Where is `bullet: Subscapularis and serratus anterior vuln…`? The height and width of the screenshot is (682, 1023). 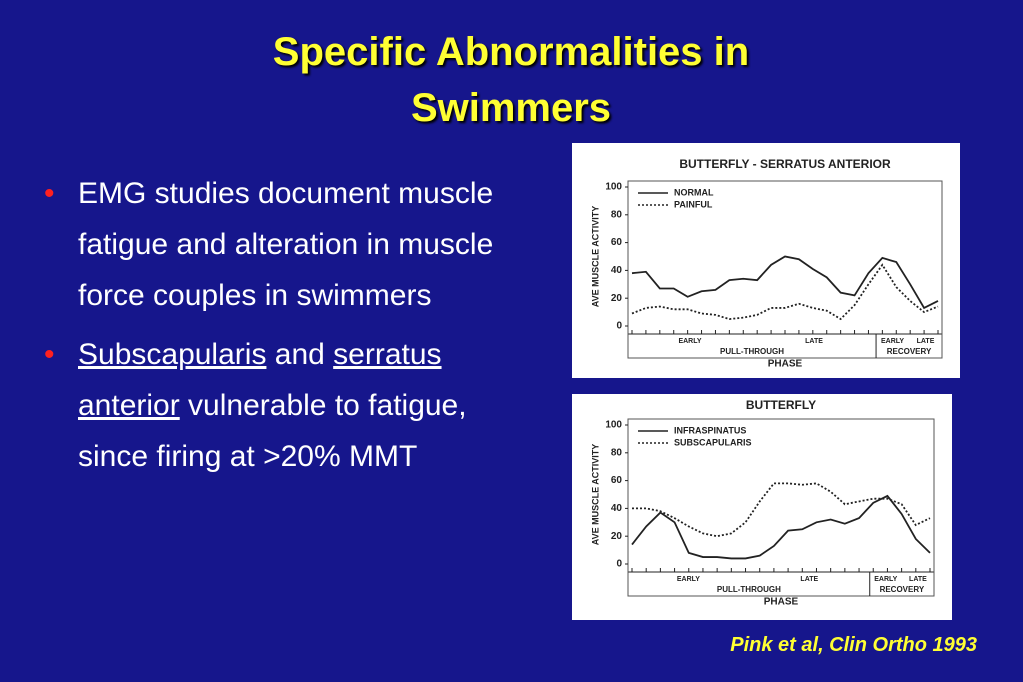 bullet: Subscapularis and serratus anterior vuln… is located at coordinates (275, 405).